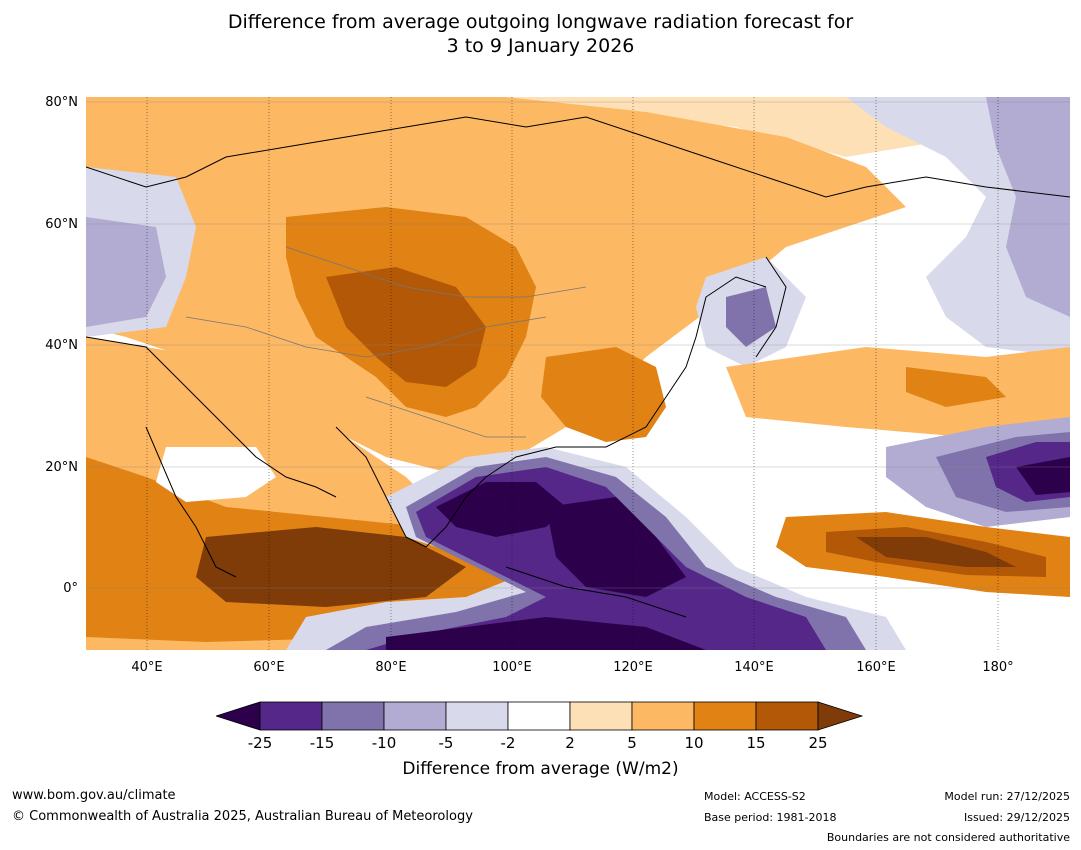  I want to click on colorbar-extend-low, so click(238, 716).